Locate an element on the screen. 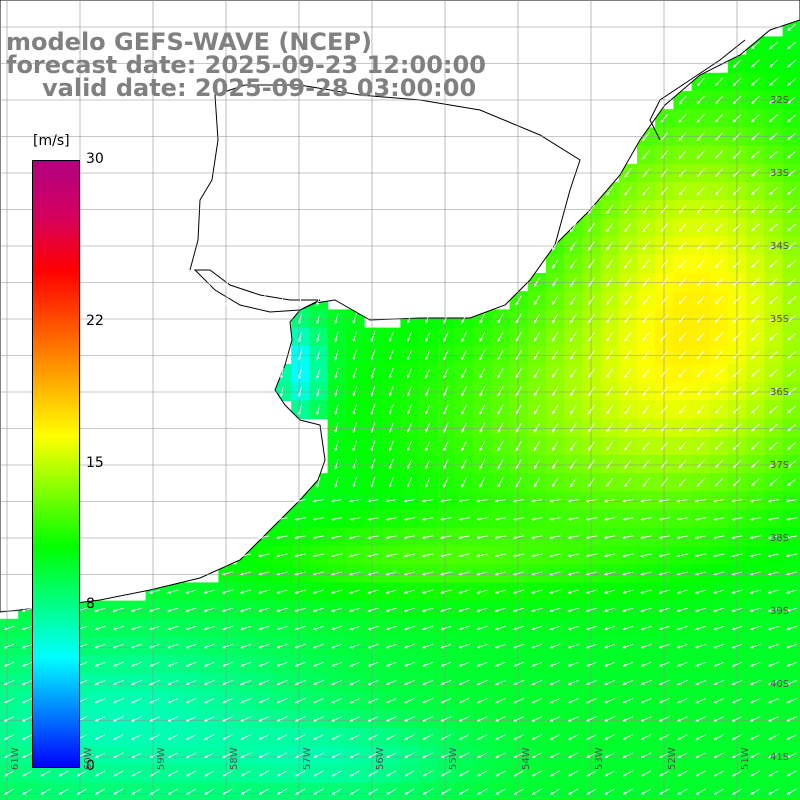  colorbar-tick-label: 15 is located at coordinates (95, 462).